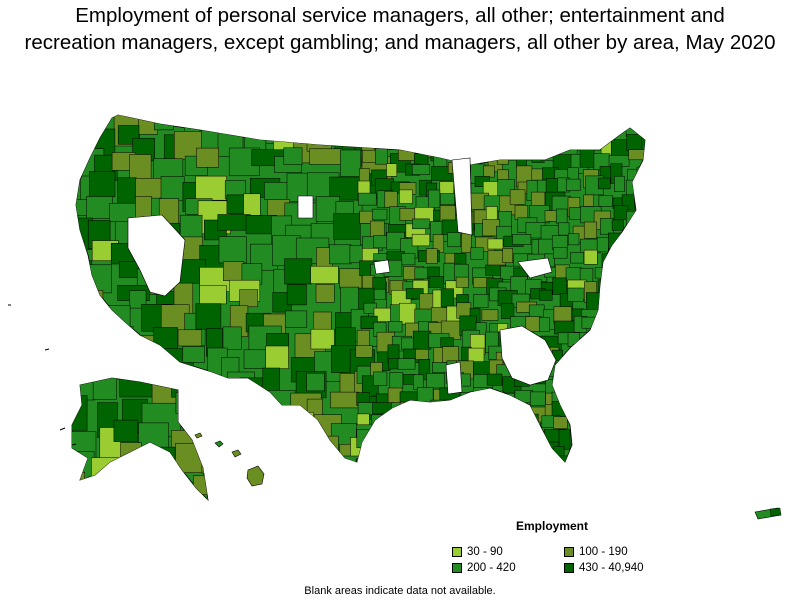 This screenshot has width=800, height=600. I want to click on legend-label-3: 200 - 420, so click(491, 568).